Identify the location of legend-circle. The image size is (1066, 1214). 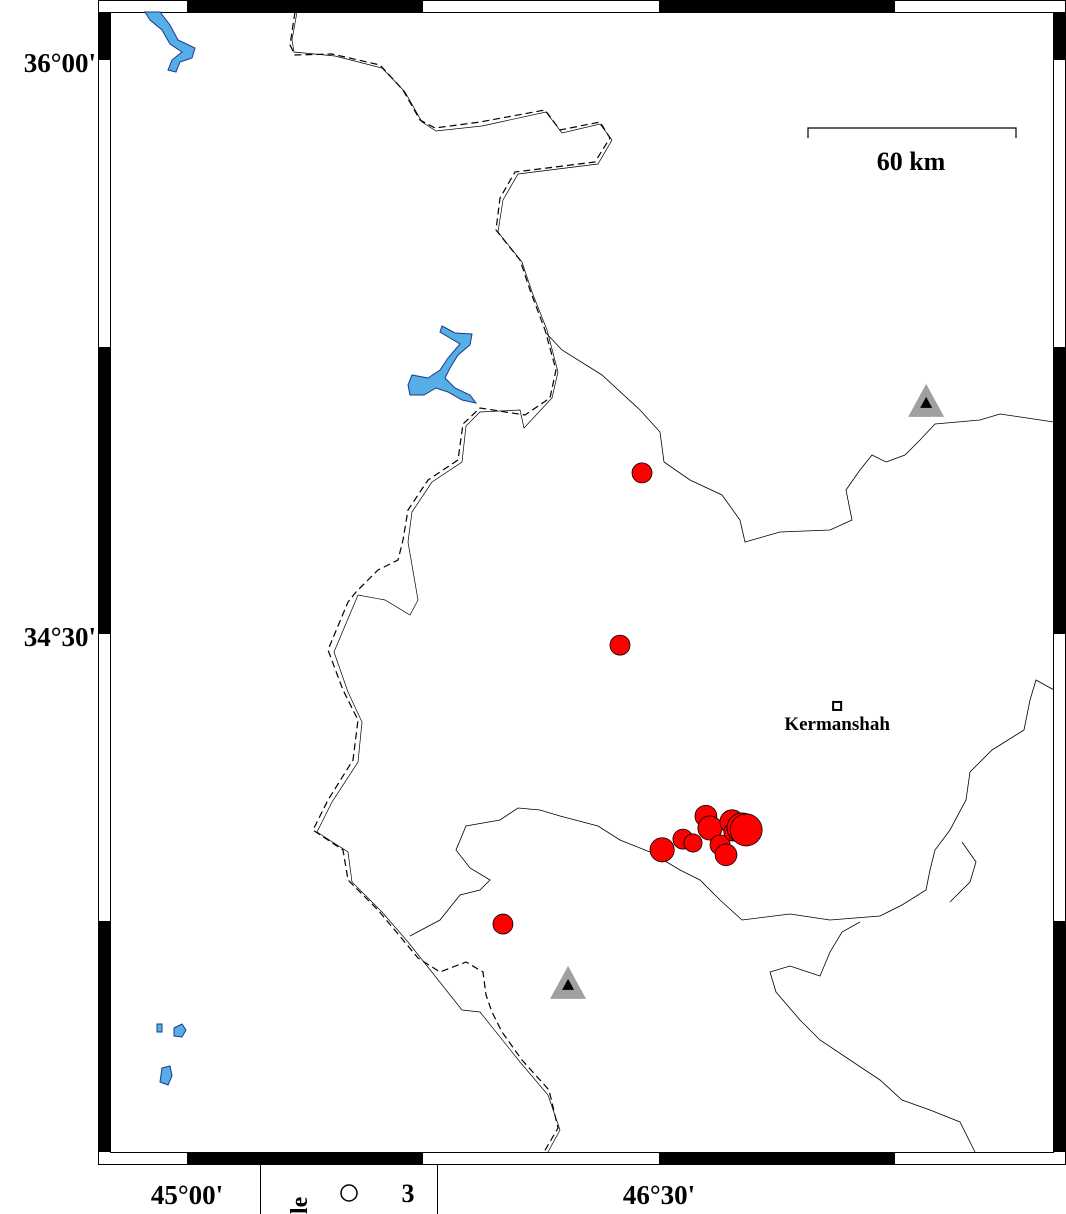
(349, 1193).